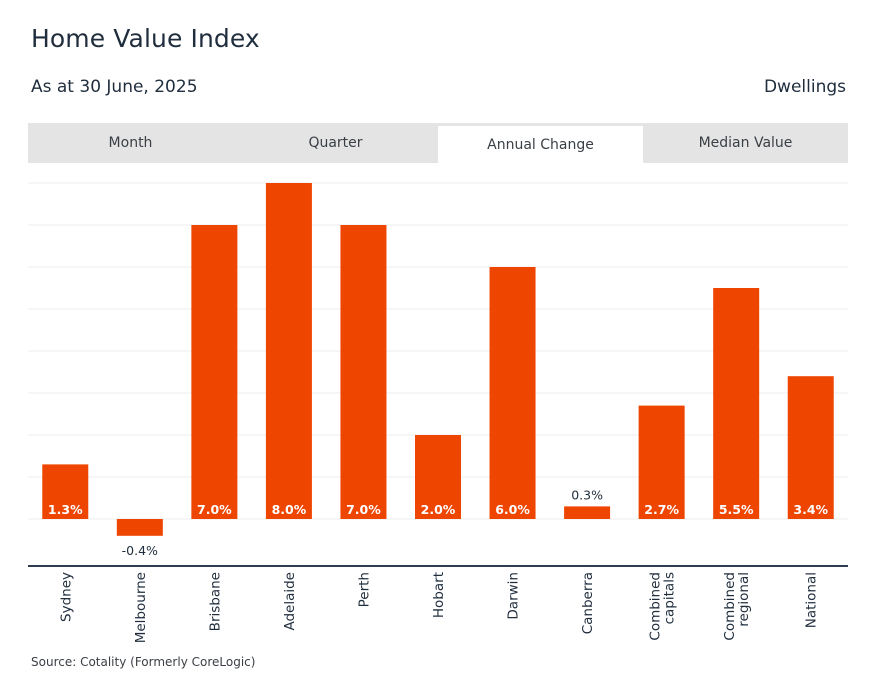 The image size is (878, 684). I want to click on x-tick-label: Adelaide, so click(290, 601).